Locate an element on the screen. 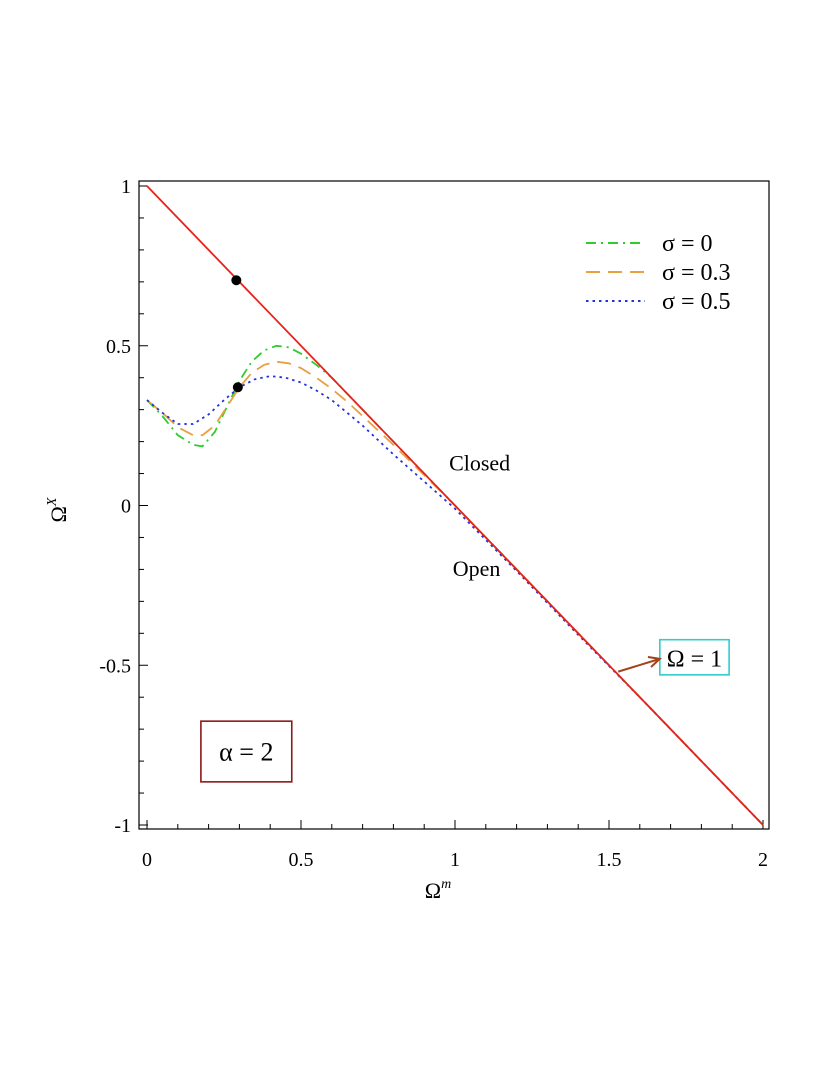 This screenshot has width=830, height=1075. closed-label: Closed is located at coordinates (479, 462).